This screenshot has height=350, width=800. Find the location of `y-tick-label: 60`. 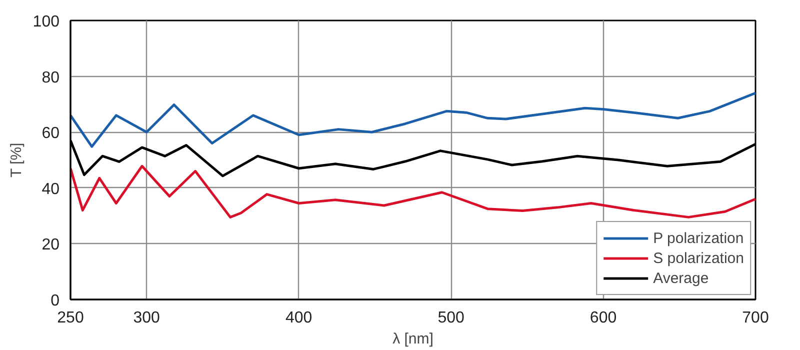

y-tick-label: 60 is located at coordinates (51, 133).